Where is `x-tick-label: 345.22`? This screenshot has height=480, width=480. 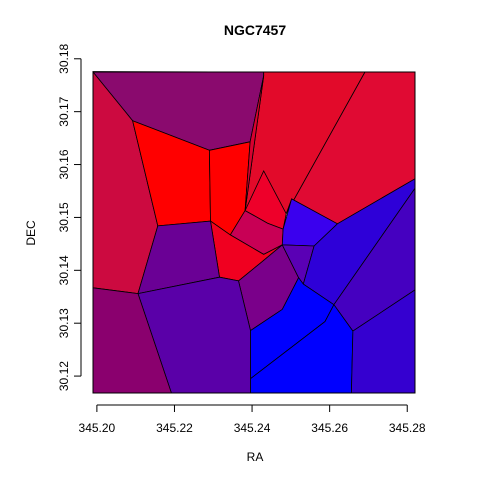 x-tick-label: 345.22 is located at coordinates (174, 428).